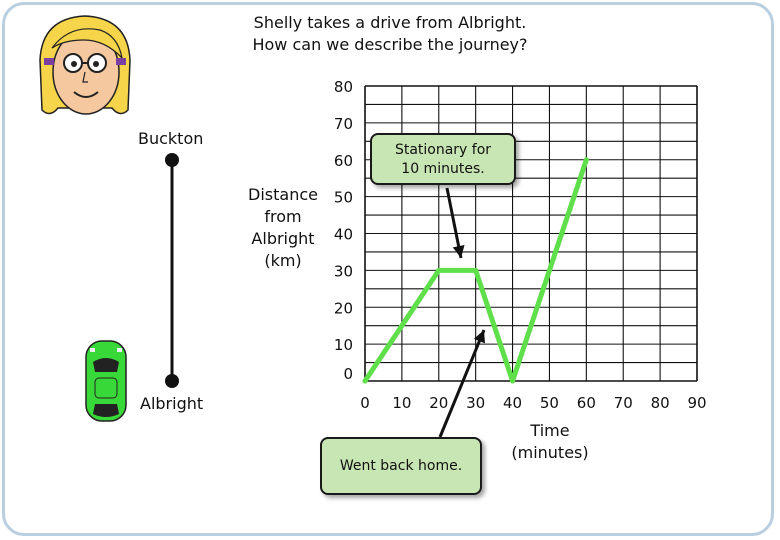 The image size is (780, 540). What do you see at coordinates (343, 345) in the screenshot?
I see `y-tick-label: 10` at bounding box center [343, 345].